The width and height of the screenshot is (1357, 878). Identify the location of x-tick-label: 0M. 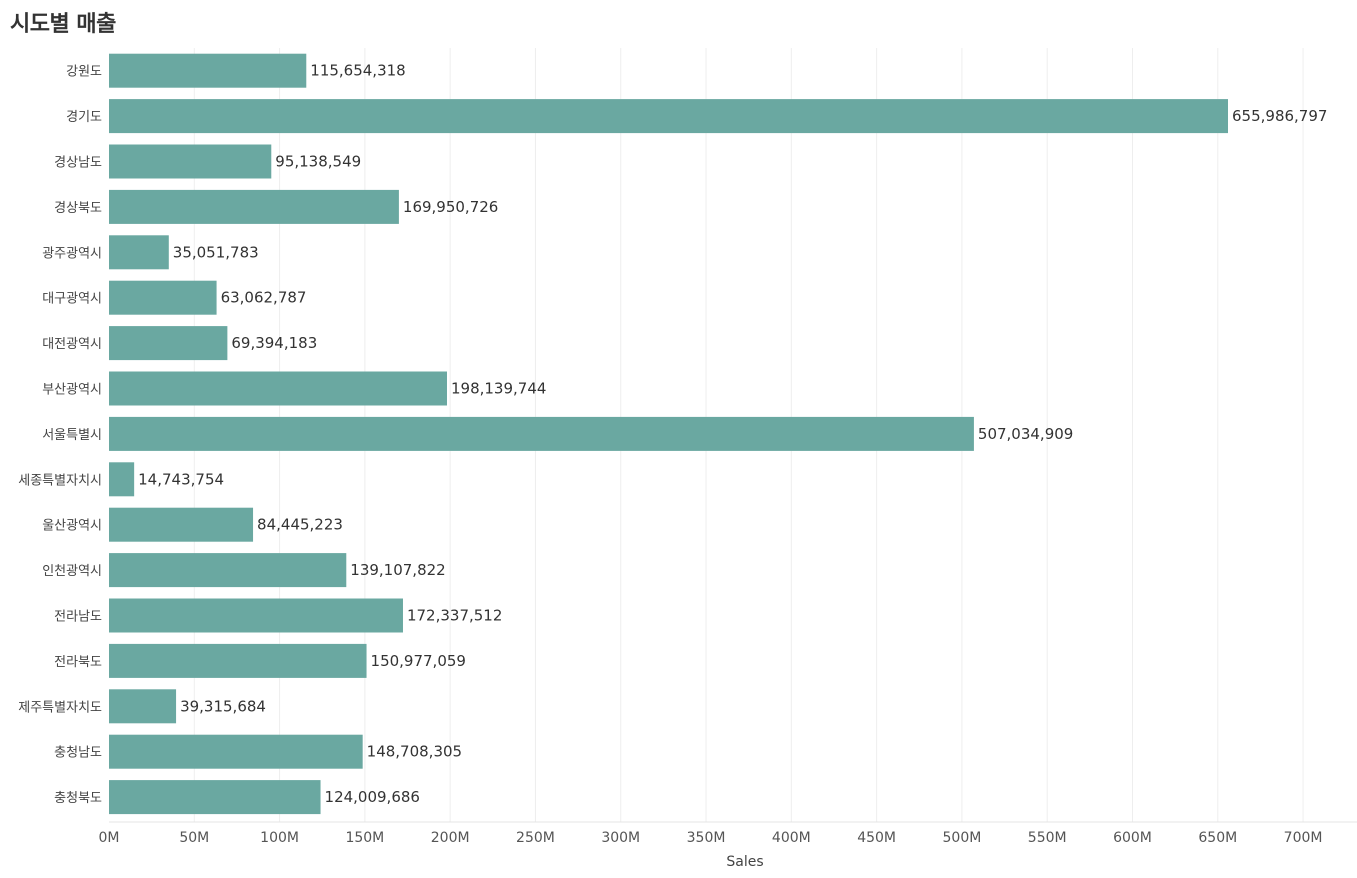
(109, 838).